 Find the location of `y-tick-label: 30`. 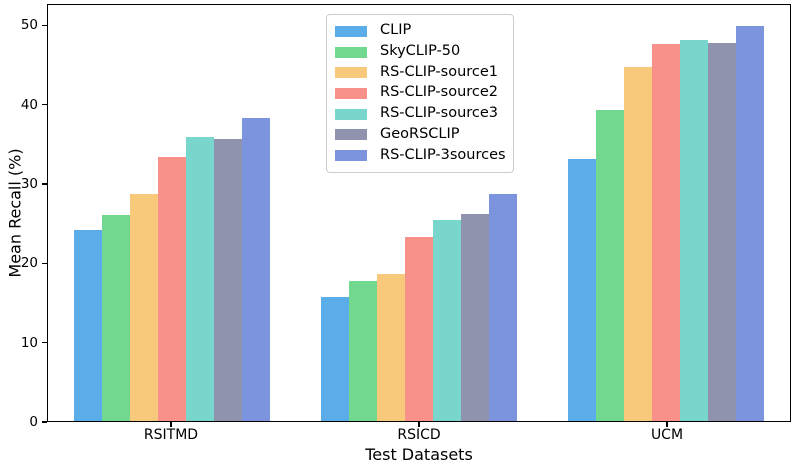

y-tick-label: 30 is located at coordinates (29, 184).